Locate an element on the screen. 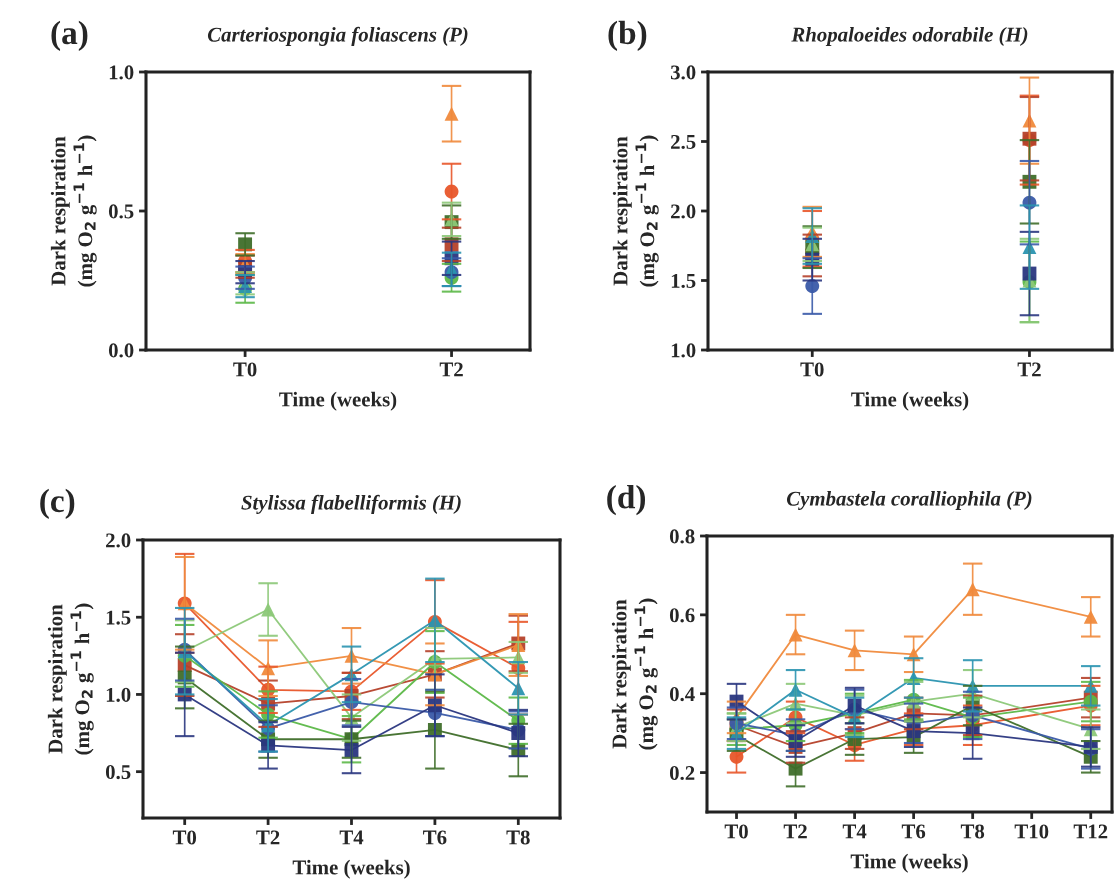 The height and width of the screenshot is (890, 1114). chart-title: Rhopaloeides odorabile (H) is located at coordinates (909, 36).